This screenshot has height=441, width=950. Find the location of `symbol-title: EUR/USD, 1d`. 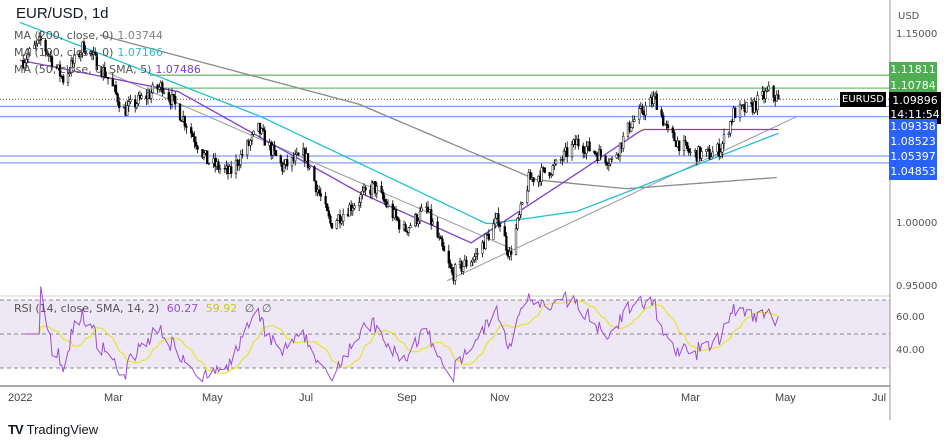

symbol-title: EUR/USD, 1d is located at coordinates (62, 13).